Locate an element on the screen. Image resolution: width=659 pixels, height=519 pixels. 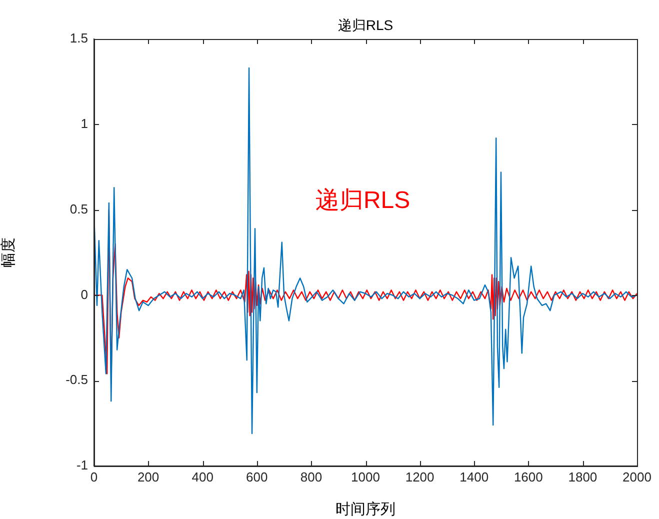
x-tick-label: 800 is located at coordinates (311, 476).